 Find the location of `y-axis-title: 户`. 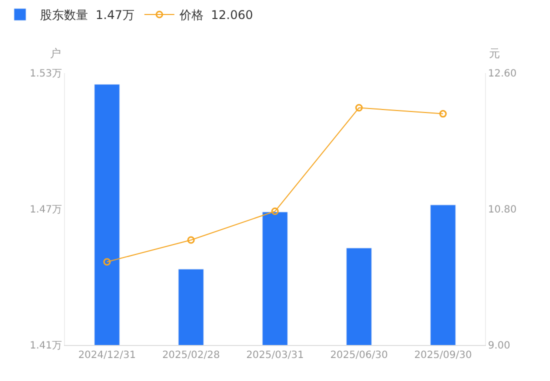

y-axis-title: 户 is located at coordinates (55, 53).